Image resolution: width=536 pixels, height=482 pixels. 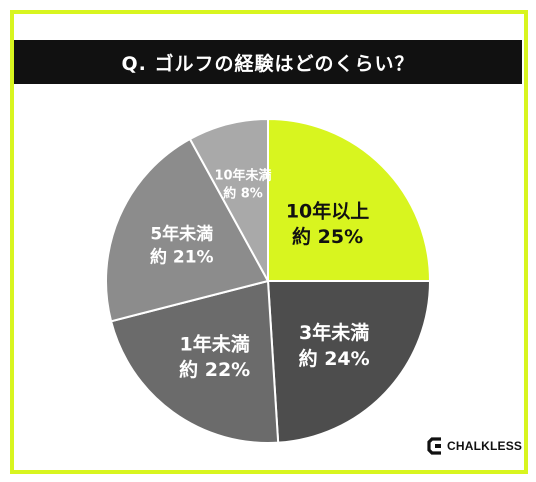 I want to click on chalkless-logo-icon, so click(x=434, y=446).